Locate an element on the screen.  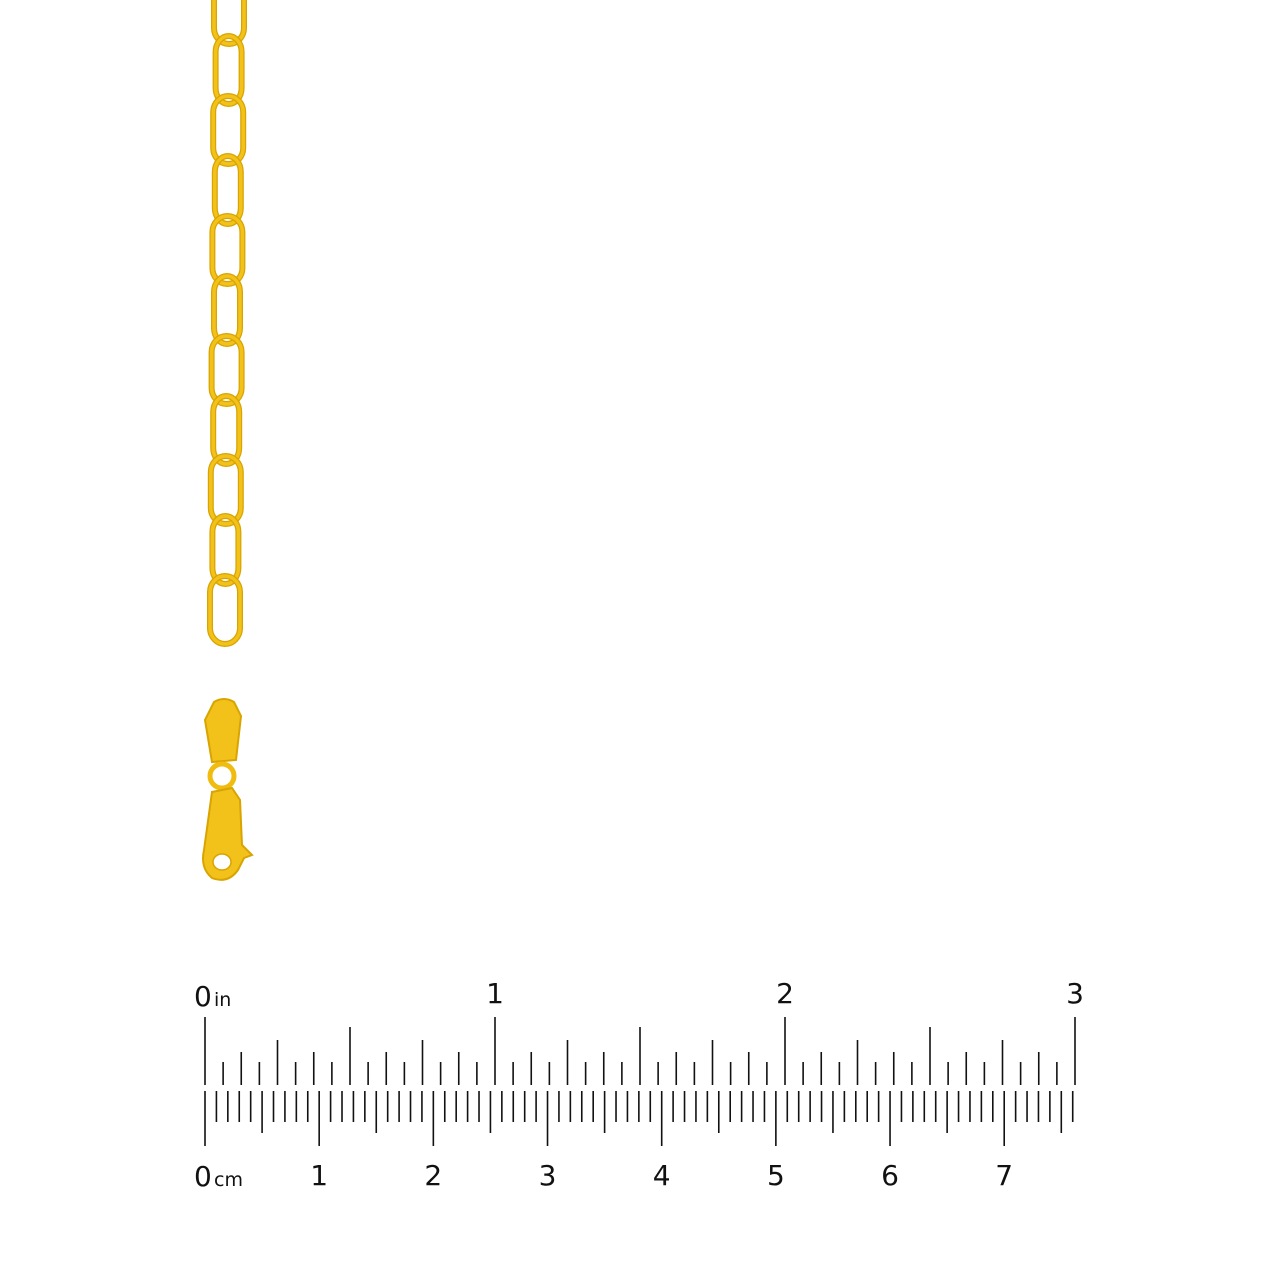
lobster-clasp is located at coordinates (228, 789).